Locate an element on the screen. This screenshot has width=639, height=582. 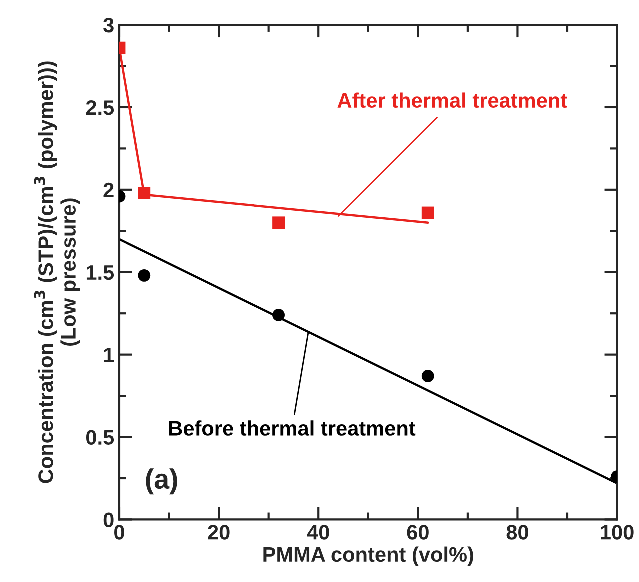
x-axis-title: PMMA content (vol%) is located at coordinates (369, 556).